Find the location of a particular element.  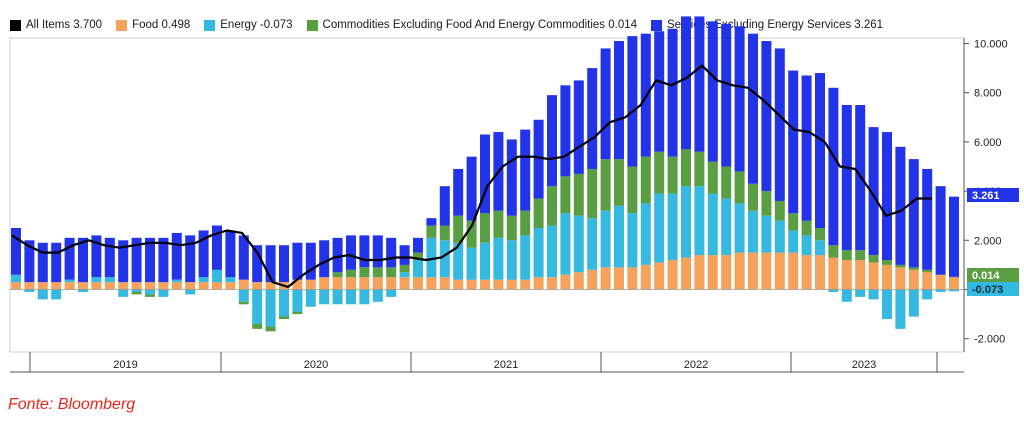

legend-label: All Items 3.700 is located at coordinates (64, 25).